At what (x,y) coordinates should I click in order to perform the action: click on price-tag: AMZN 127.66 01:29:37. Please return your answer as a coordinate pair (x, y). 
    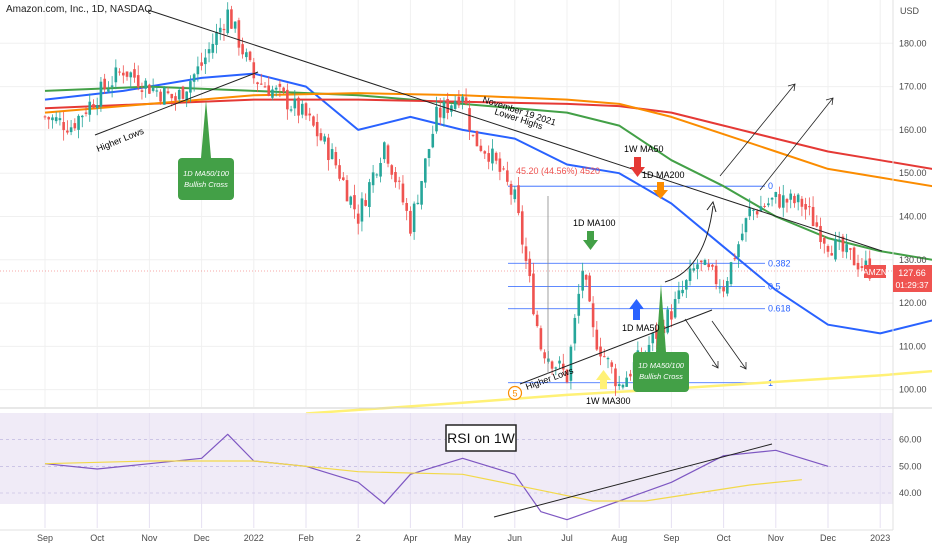
    Looking at the image, I should click on (897, 278).